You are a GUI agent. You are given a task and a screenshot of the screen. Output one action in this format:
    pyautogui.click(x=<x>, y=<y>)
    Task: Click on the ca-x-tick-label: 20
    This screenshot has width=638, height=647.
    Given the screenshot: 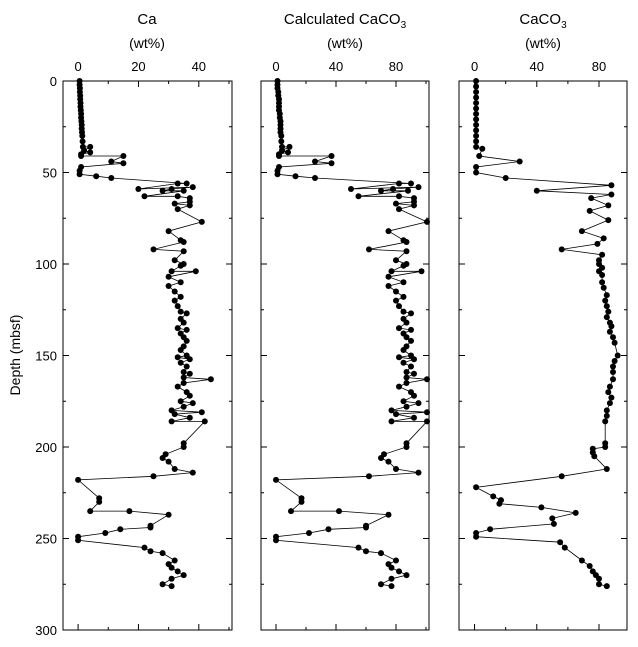 What is the action you would take?
    pyautogui.click(x=138, y=66)
    